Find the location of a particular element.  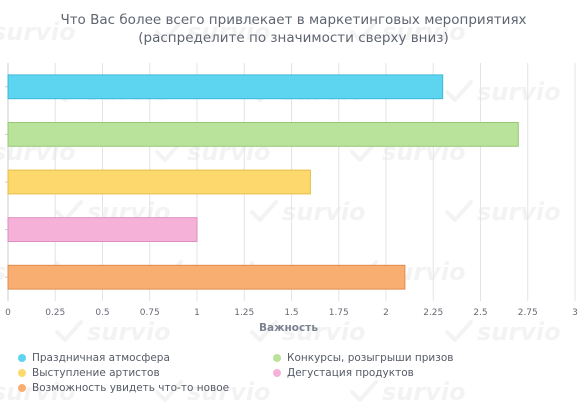

watermark-5-1: survio is located at coordinates (308, 332).